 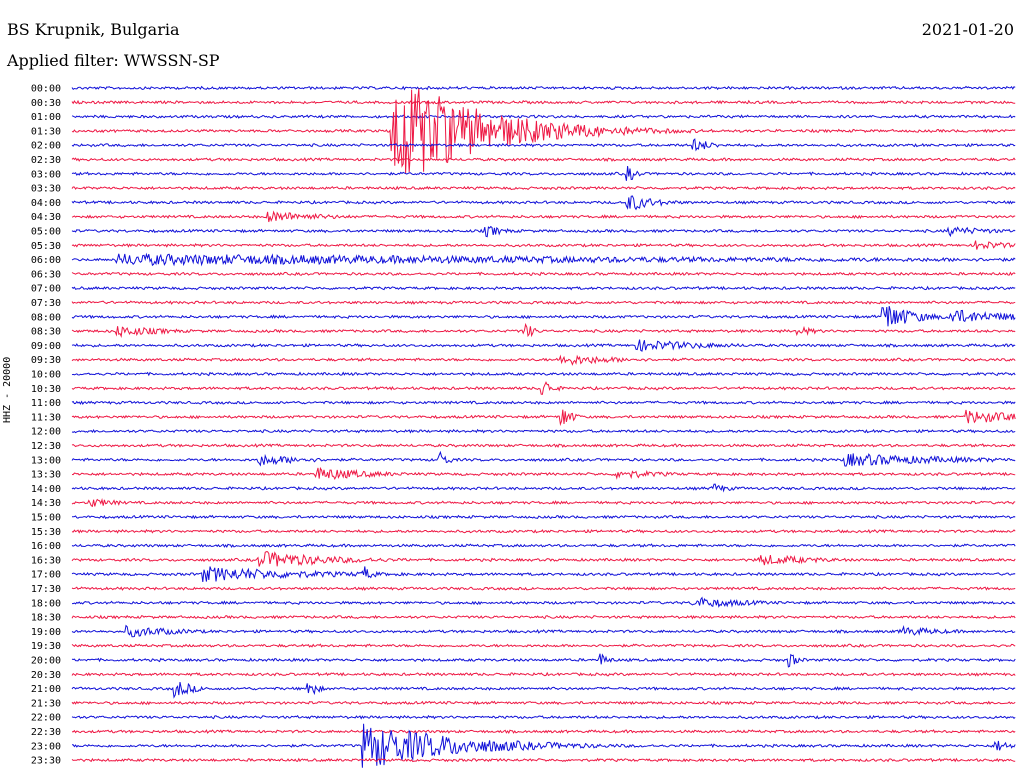 What do you see at coordinates (46, 246) in the screenshot?
I see `row-label: 05:30` at bounding box center [46, 246].